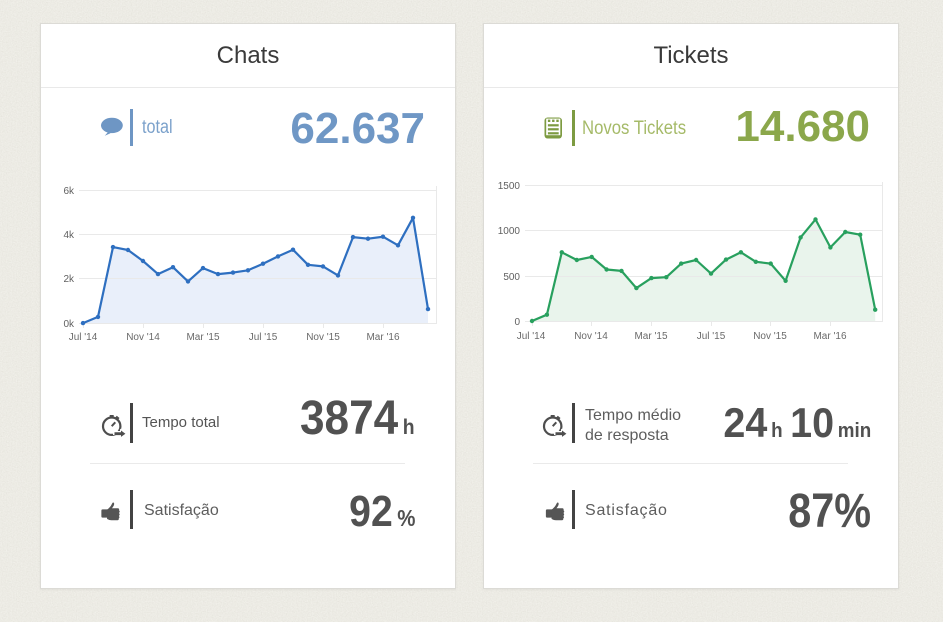 Image resolution: width=943 pixels, height=622 pixels. I want to click on svg-text: 1000, so click(509, 231).